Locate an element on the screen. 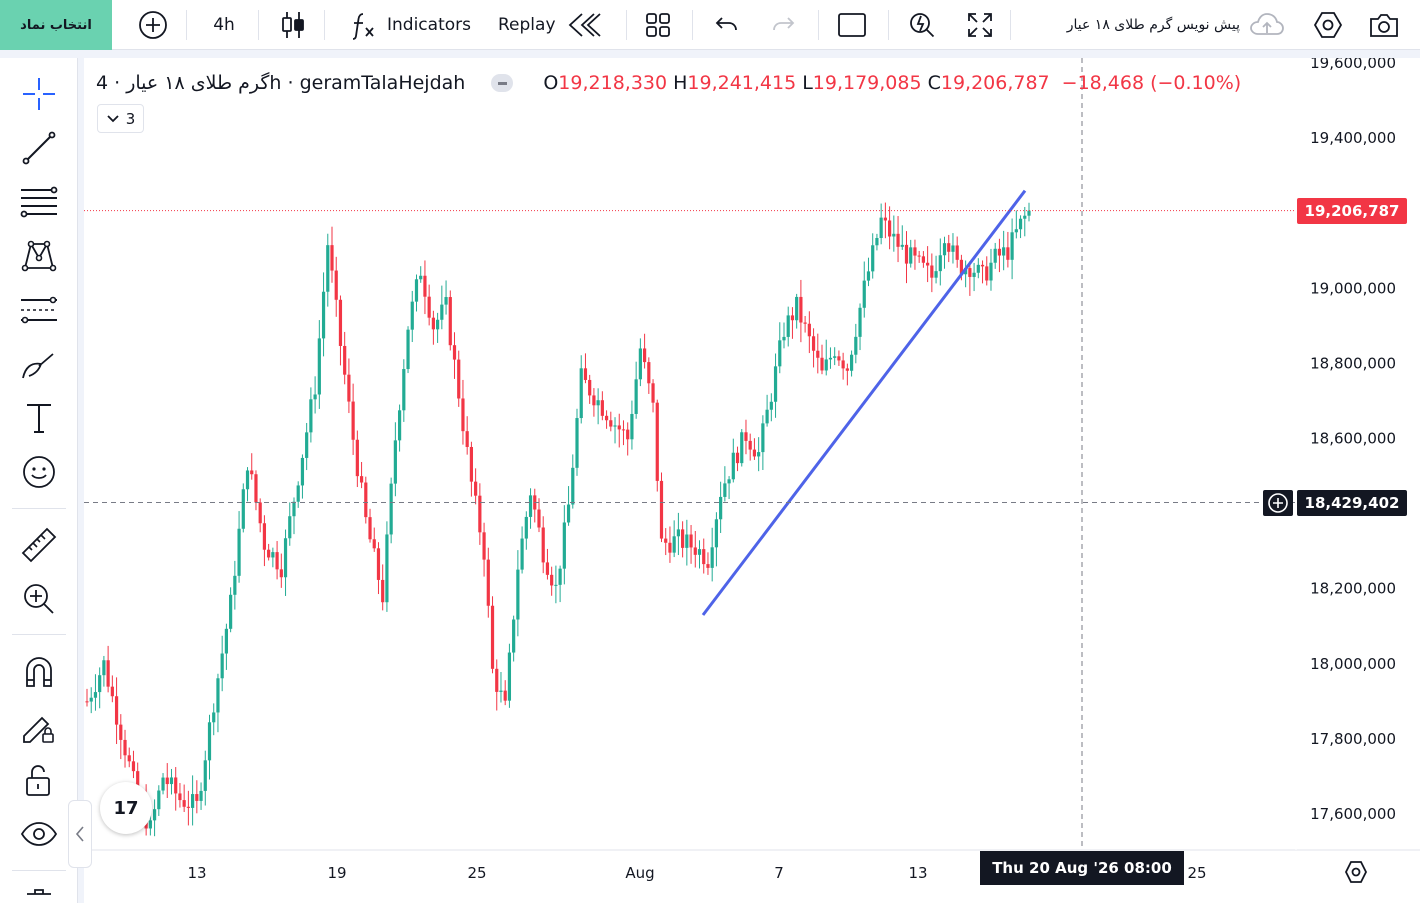 The image size is (1420, 903). layout-title: پیش نویس گرم طلای ۱۸ عیار is located at coordinates (1153, 25).